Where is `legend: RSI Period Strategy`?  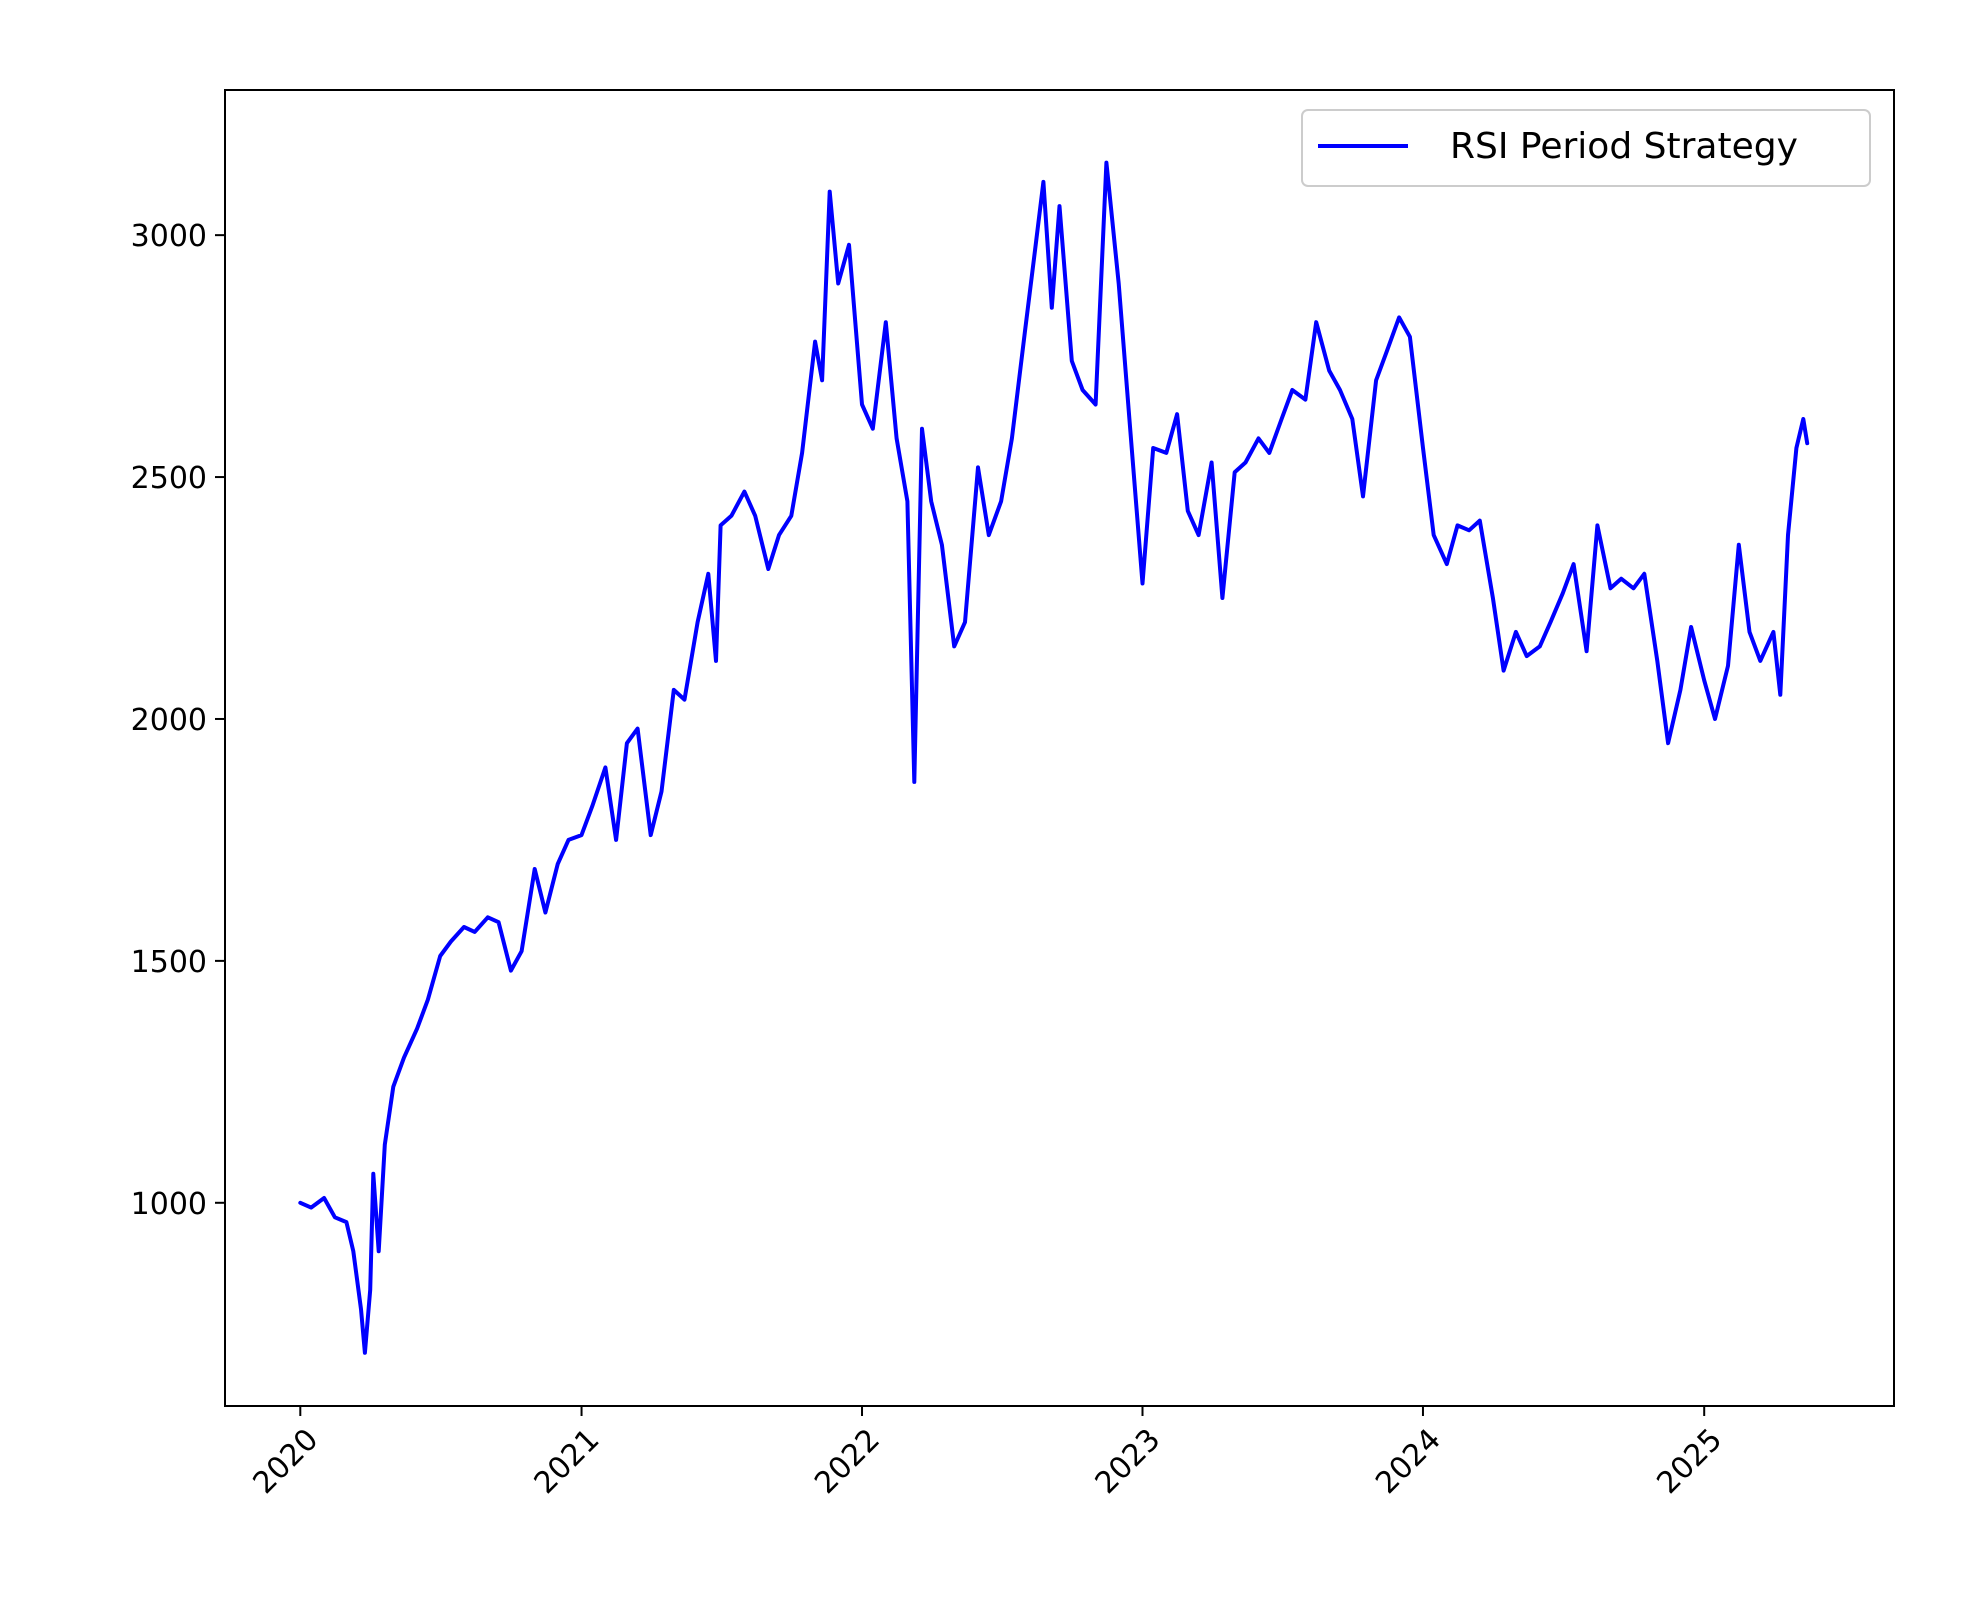 legend: RSI Period Strategy is located at coordinates (1586, 148).